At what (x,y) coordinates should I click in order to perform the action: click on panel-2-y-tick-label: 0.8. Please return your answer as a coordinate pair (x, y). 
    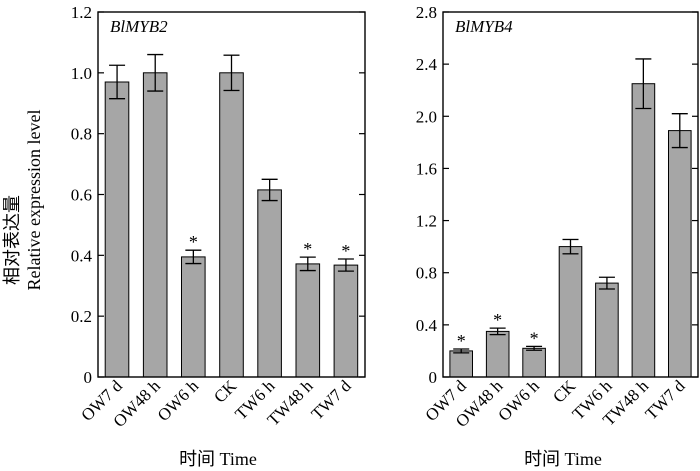
    Looking at the image, I should click on (426, 273).